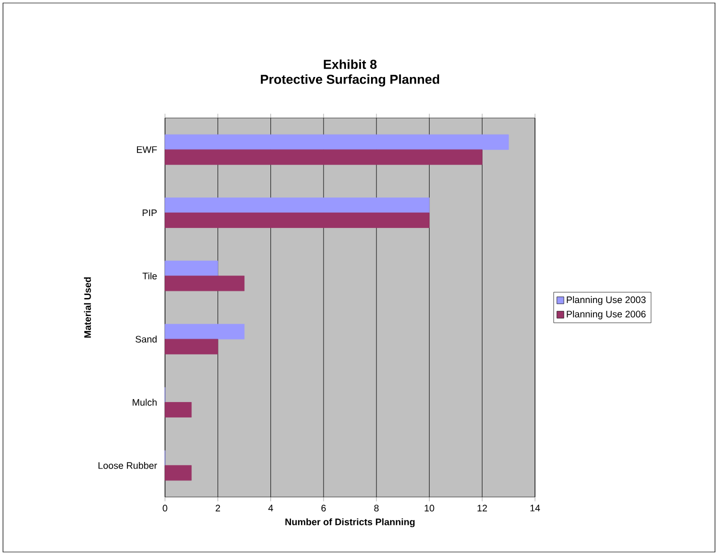 Image resolution: width=718 pixels, height=555 pixels. I want to click on x-tick-label: 8, so click(376, 508).